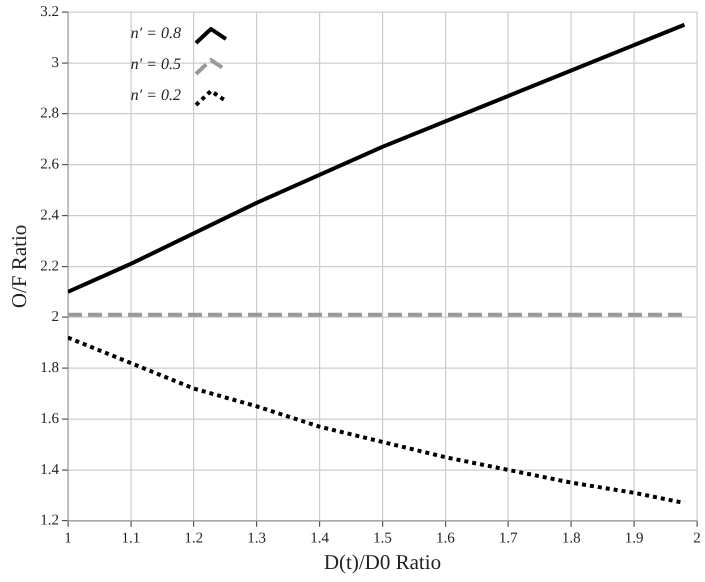 The width and height of the screenshot is (705, 582). I want to click on x-tick-label: 1.3, so click(256, 538).